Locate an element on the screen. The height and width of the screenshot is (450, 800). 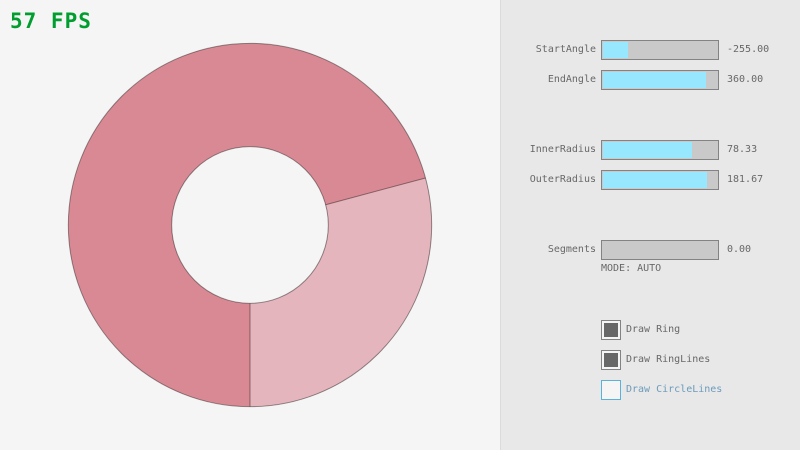
inner-radius-label: InnerRadius is located at coordinates (562, 149).